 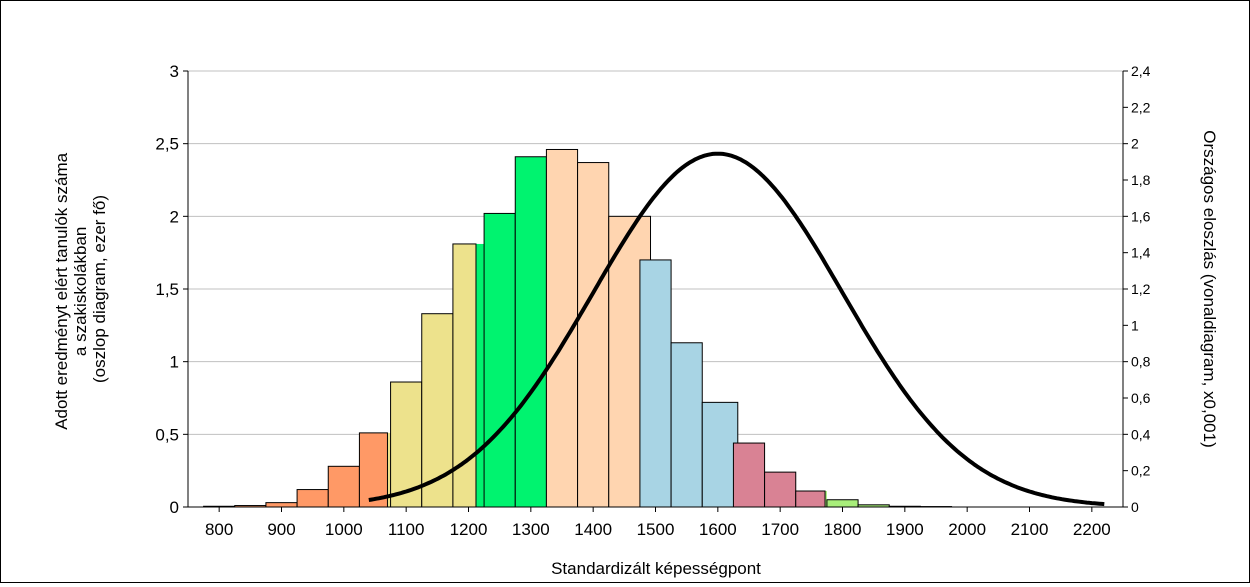 What do you see at coordinates (1141, 71) in the screenshot?
I see `y-right-tick-label: 2,4` at bounding box center [1141, 71].